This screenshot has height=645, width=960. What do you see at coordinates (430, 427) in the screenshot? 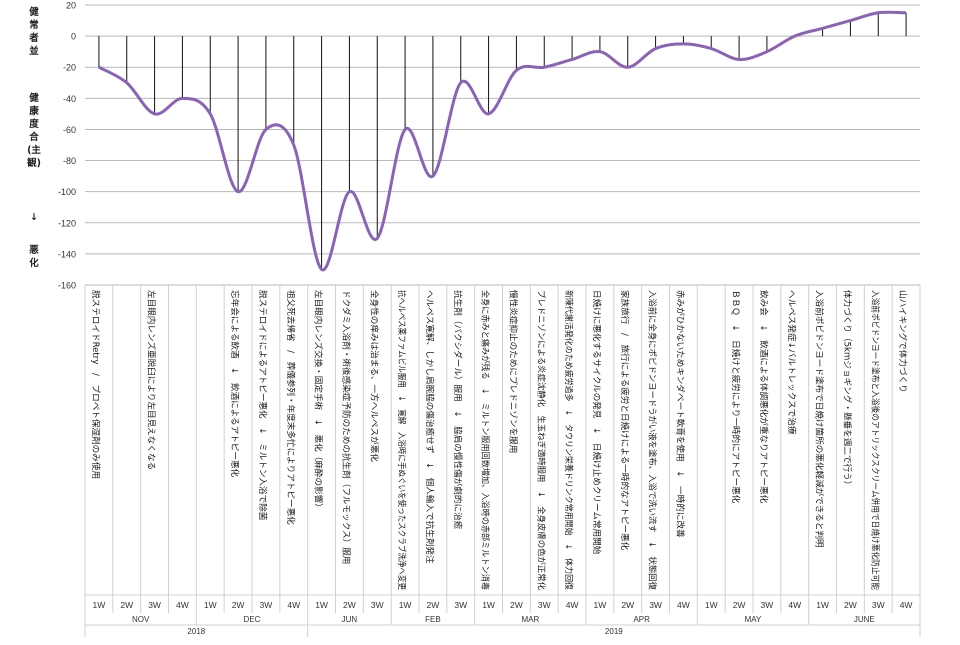
I see `annotation-text: ヘルペス寛解、しかし肩腕脇の傷治癒せず ↓ 個人輸入で抗生剤発注` at bounding box center [430, 427].